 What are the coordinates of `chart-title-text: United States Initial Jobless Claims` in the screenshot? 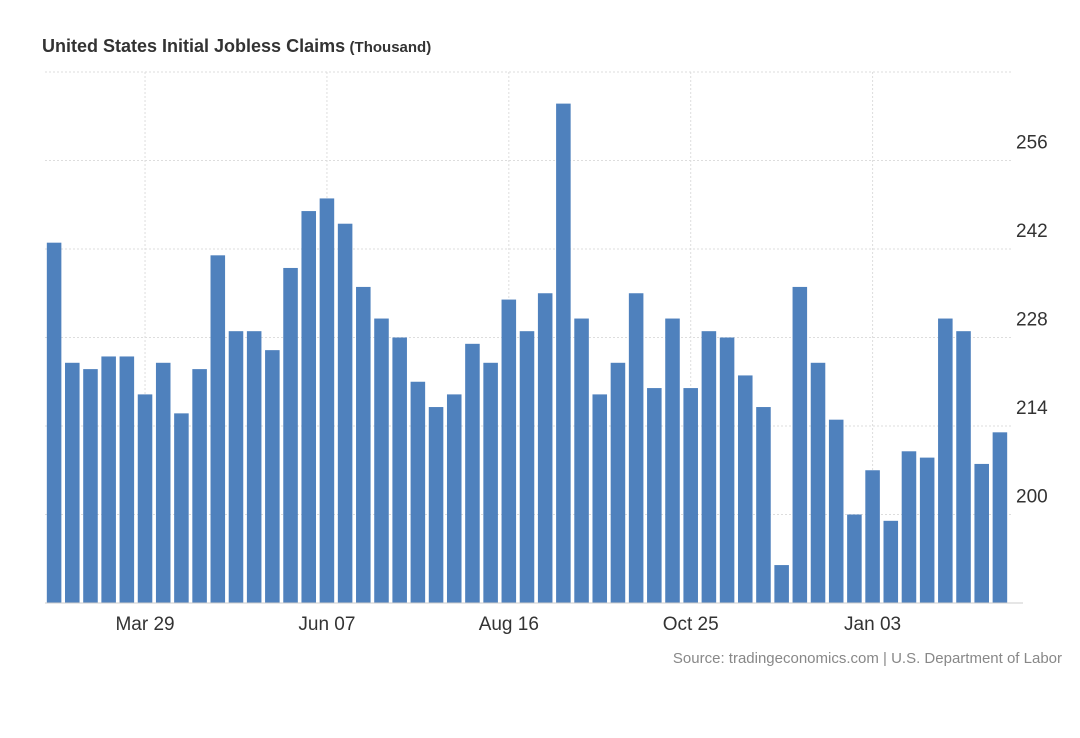 It's located at (194, 46).